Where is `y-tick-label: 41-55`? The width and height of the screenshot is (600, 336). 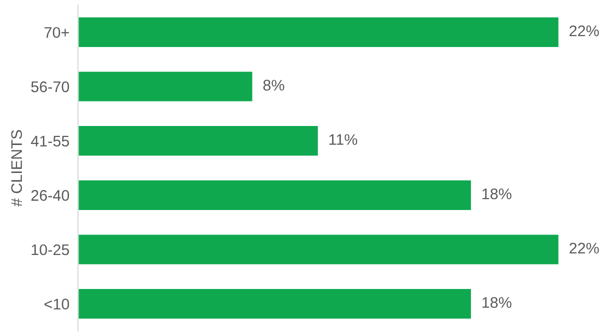
y-tick-label: 41-55 is located at coordinates (50, 141).